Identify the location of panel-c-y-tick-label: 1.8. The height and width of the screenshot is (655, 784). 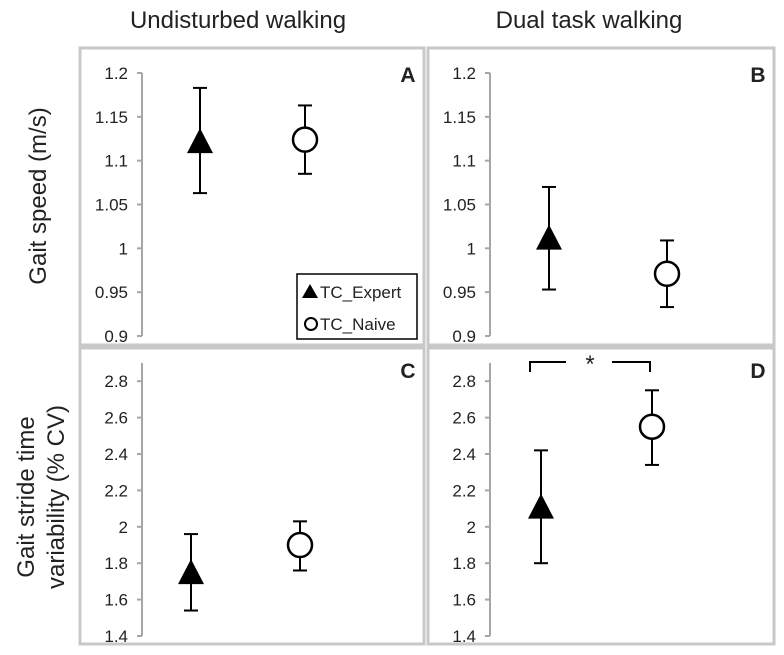
(116, 563).